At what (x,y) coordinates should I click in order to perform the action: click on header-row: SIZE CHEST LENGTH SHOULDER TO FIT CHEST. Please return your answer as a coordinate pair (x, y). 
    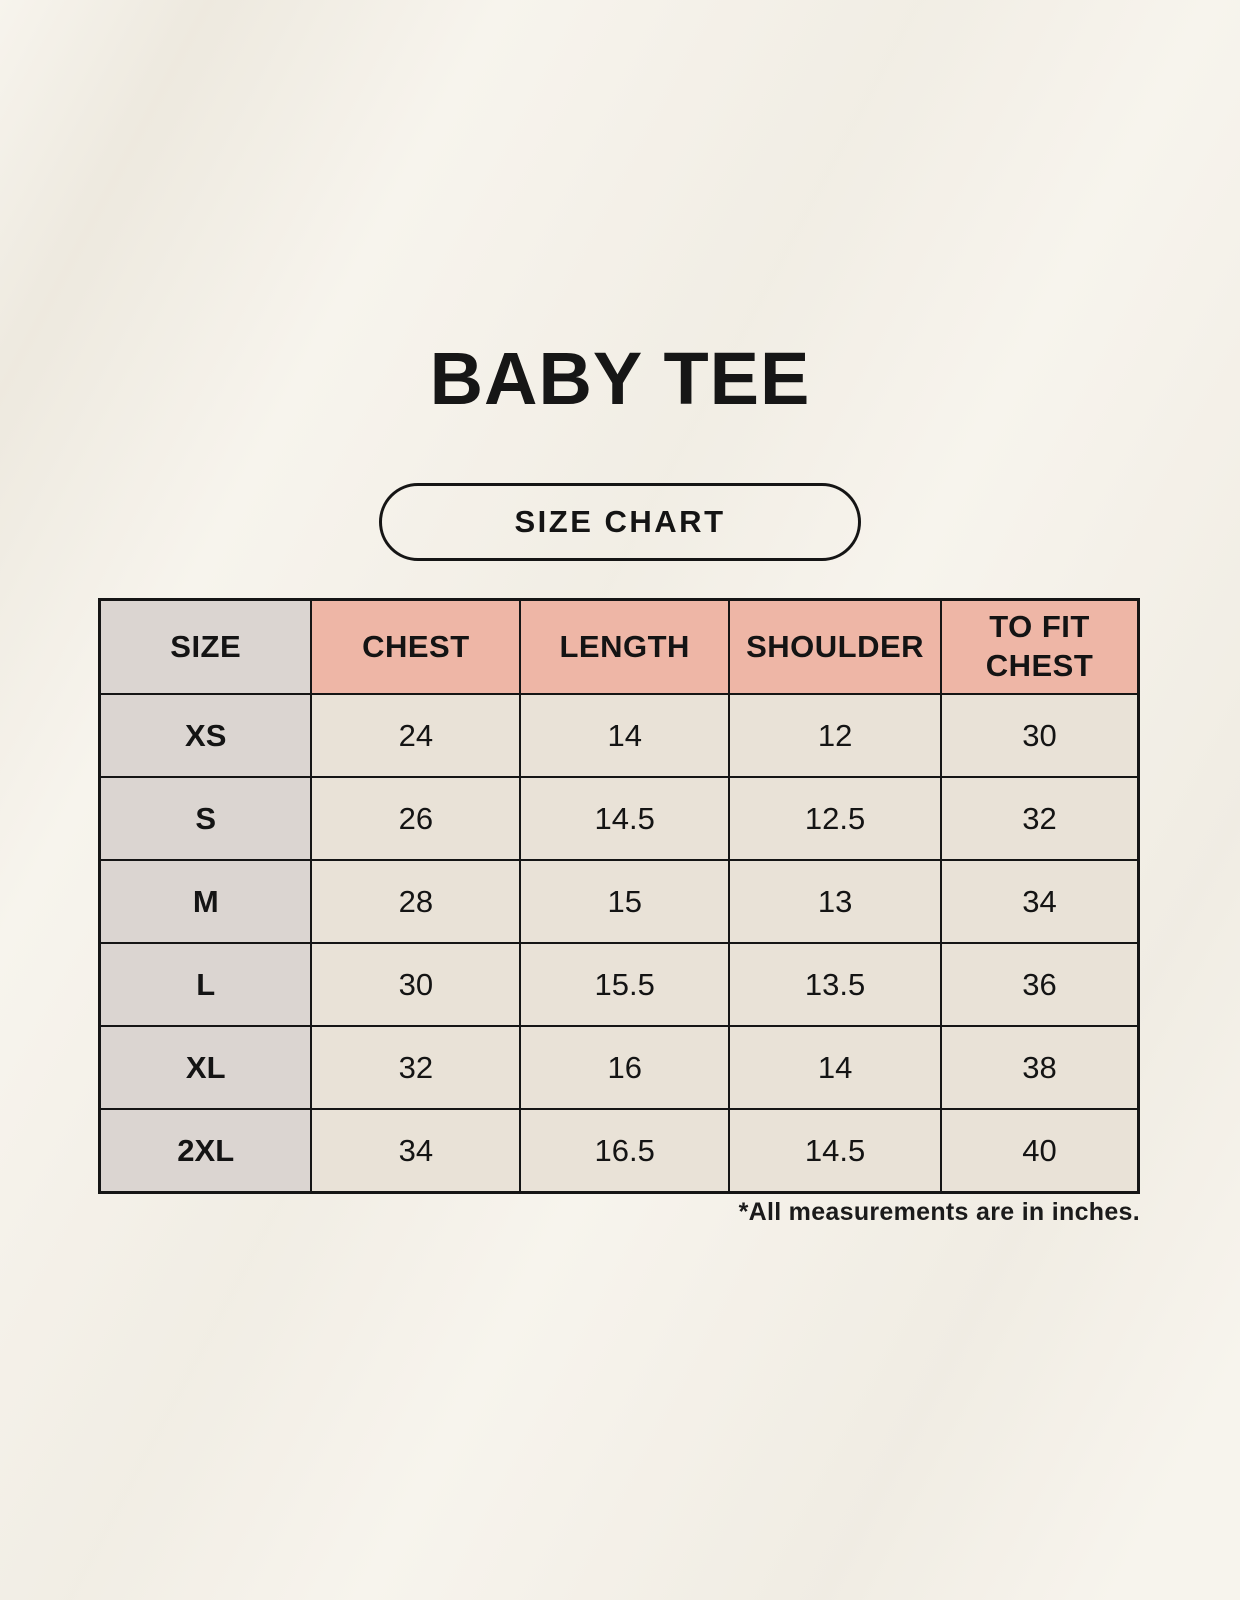
    Looking at the image, I should click on (619, 646).